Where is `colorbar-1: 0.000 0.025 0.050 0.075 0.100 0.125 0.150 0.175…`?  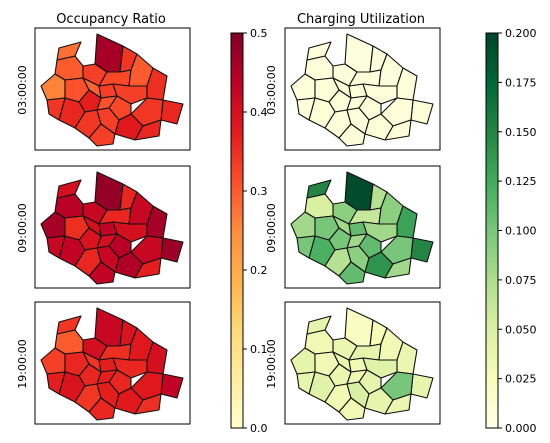 colorbar-1: 0.000 0.025 0.050 0.075 0.100 0.125 0.150 0.175… is located at coordinates (511, 231).